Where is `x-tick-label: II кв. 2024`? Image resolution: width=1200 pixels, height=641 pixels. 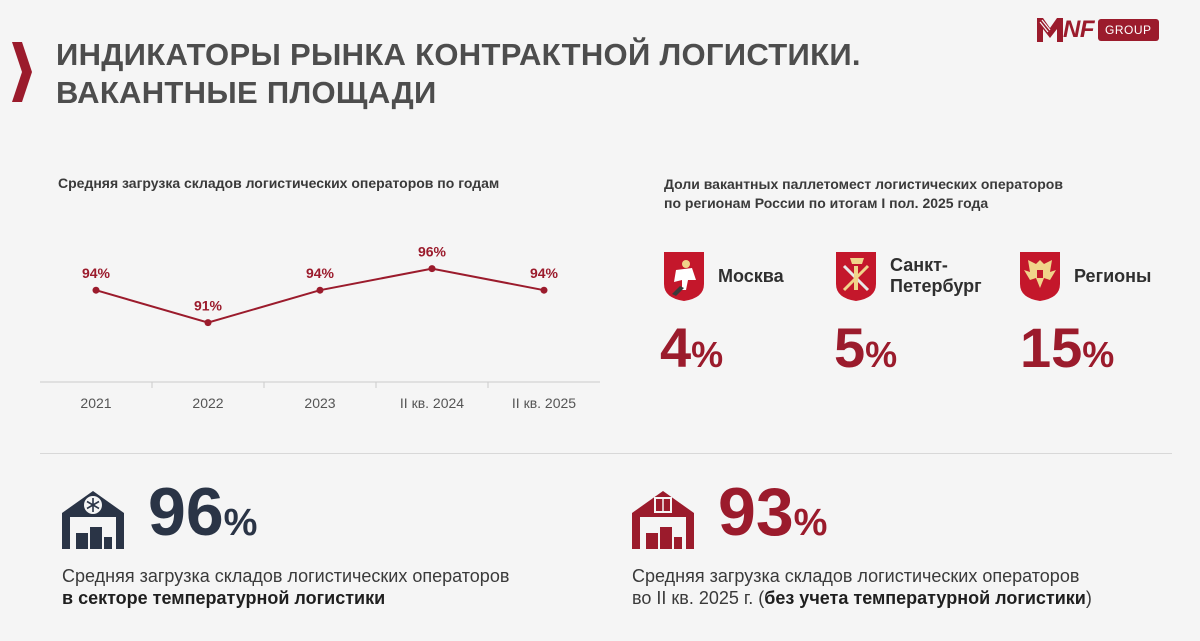 x-tick-label: II кв. 2024 is located at coordinates (432, 403).